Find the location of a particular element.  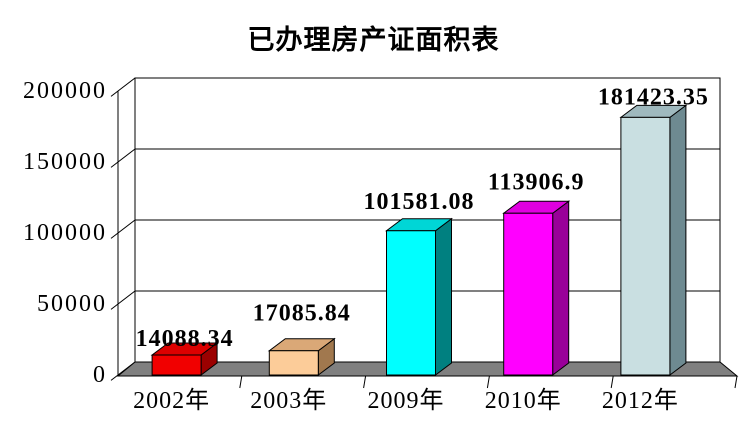

bar-value-label: 181423.35 is located at coordinates (653, 97).